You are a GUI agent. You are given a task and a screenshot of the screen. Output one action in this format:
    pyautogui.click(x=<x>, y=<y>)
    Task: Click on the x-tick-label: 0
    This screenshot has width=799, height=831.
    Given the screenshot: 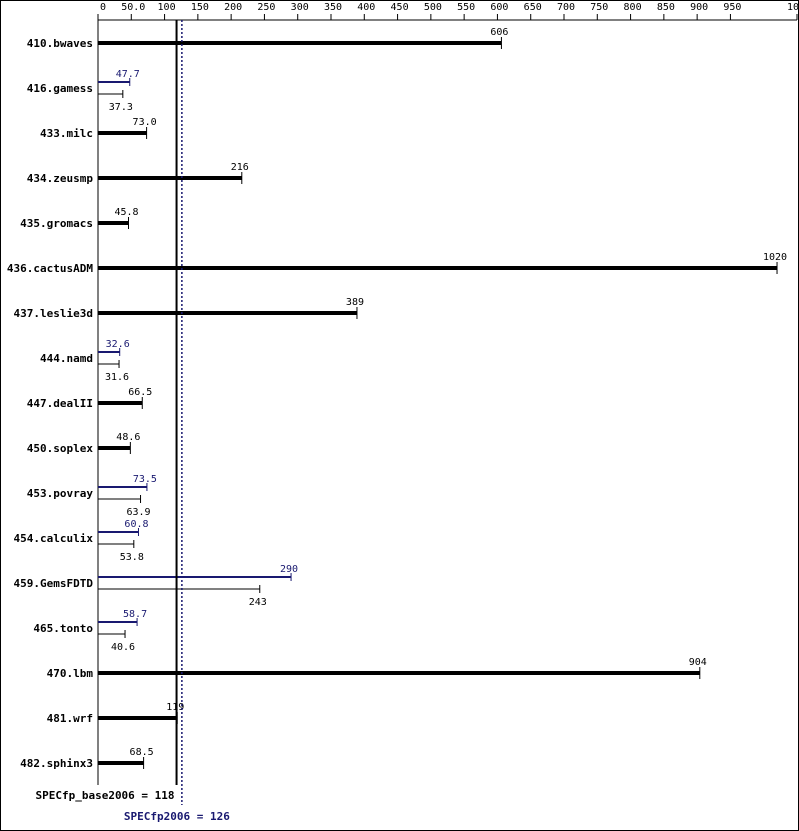 What is the action you would take?
    pyautogui.click(x=103, y=7)
    